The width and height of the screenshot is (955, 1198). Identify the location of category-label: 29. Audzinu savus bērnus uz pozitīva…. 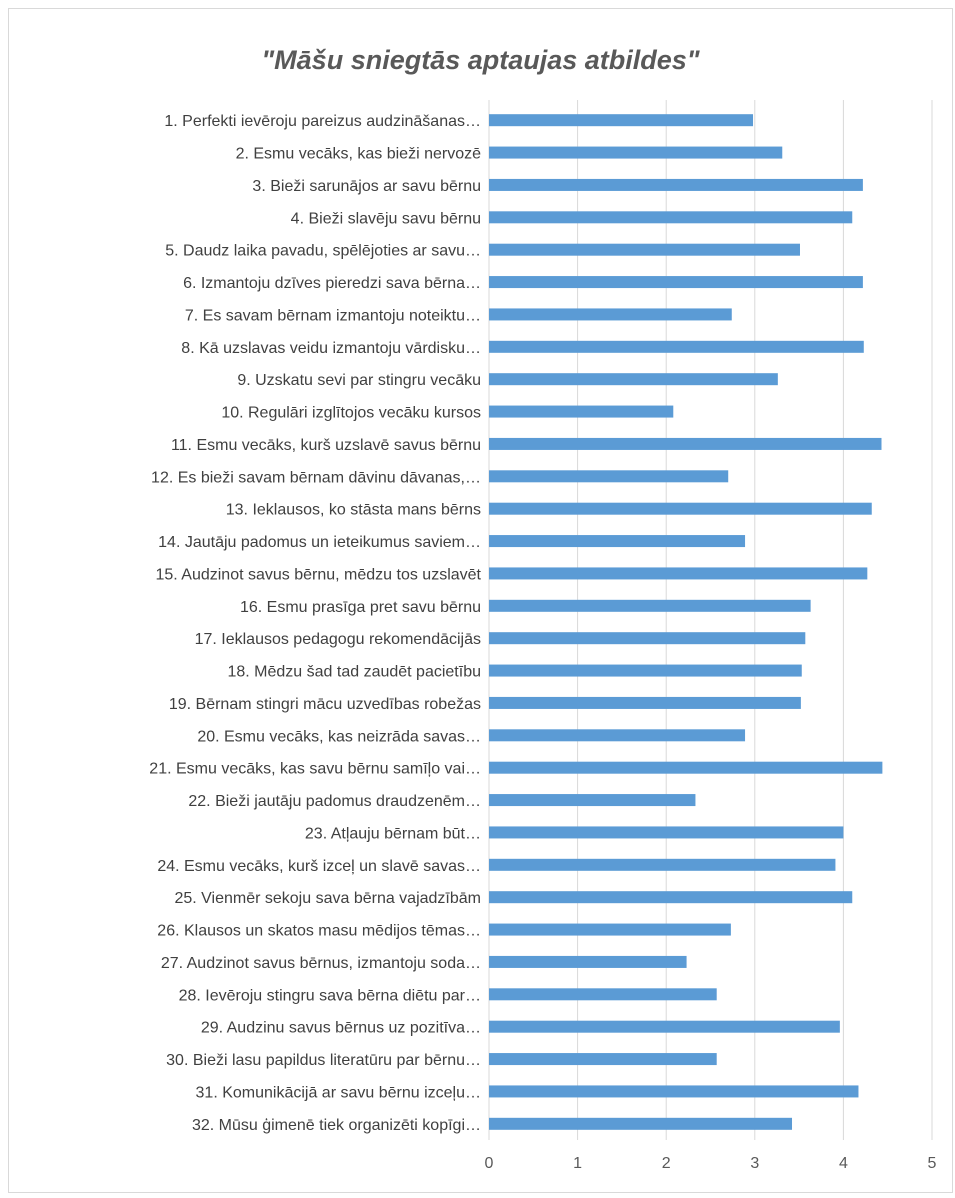
(341, 1028).